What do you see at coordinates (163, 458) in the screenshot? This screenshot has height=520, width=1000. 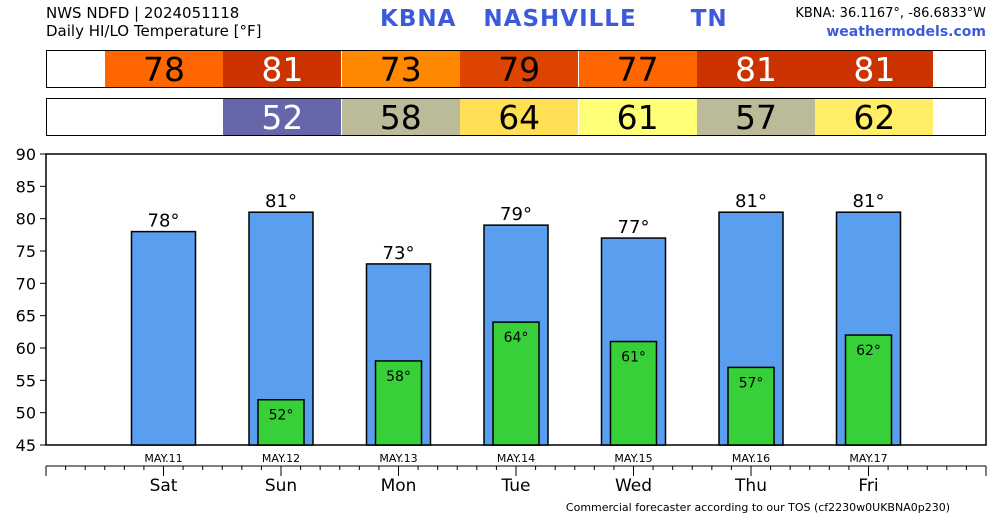 I see `date-label: MAY.11` at bounding box center [163, 458].